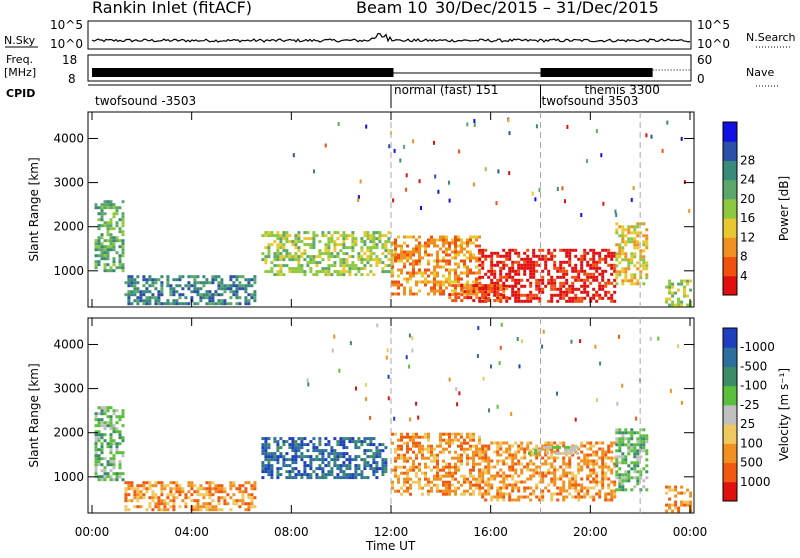 This screenshot has height=558, width=800. What do you see at coordinates (747, 424) in the screenshot?
I see `colorbar-tick-label: 25` at bounding box center [747, 424].